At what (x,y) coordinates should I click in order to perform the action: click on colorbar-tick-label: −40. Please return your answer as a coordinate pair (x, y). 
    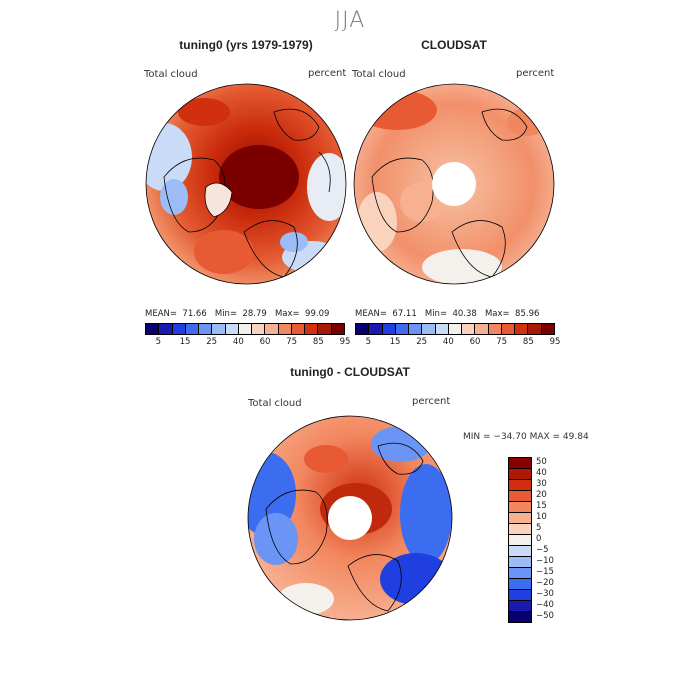
    Looking at the image, I should click on (545, 604).